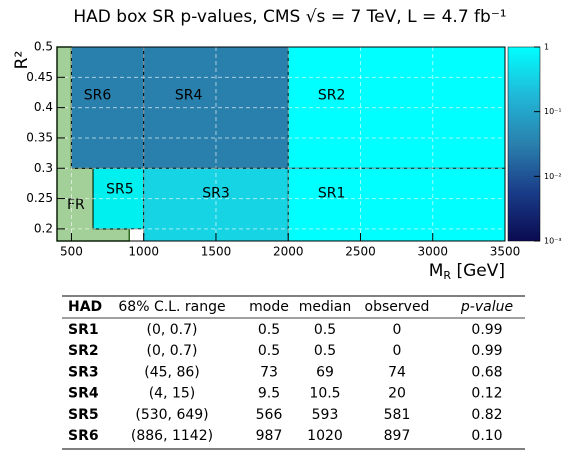  I want to click on table-cell: SR2, so click(83, 351).